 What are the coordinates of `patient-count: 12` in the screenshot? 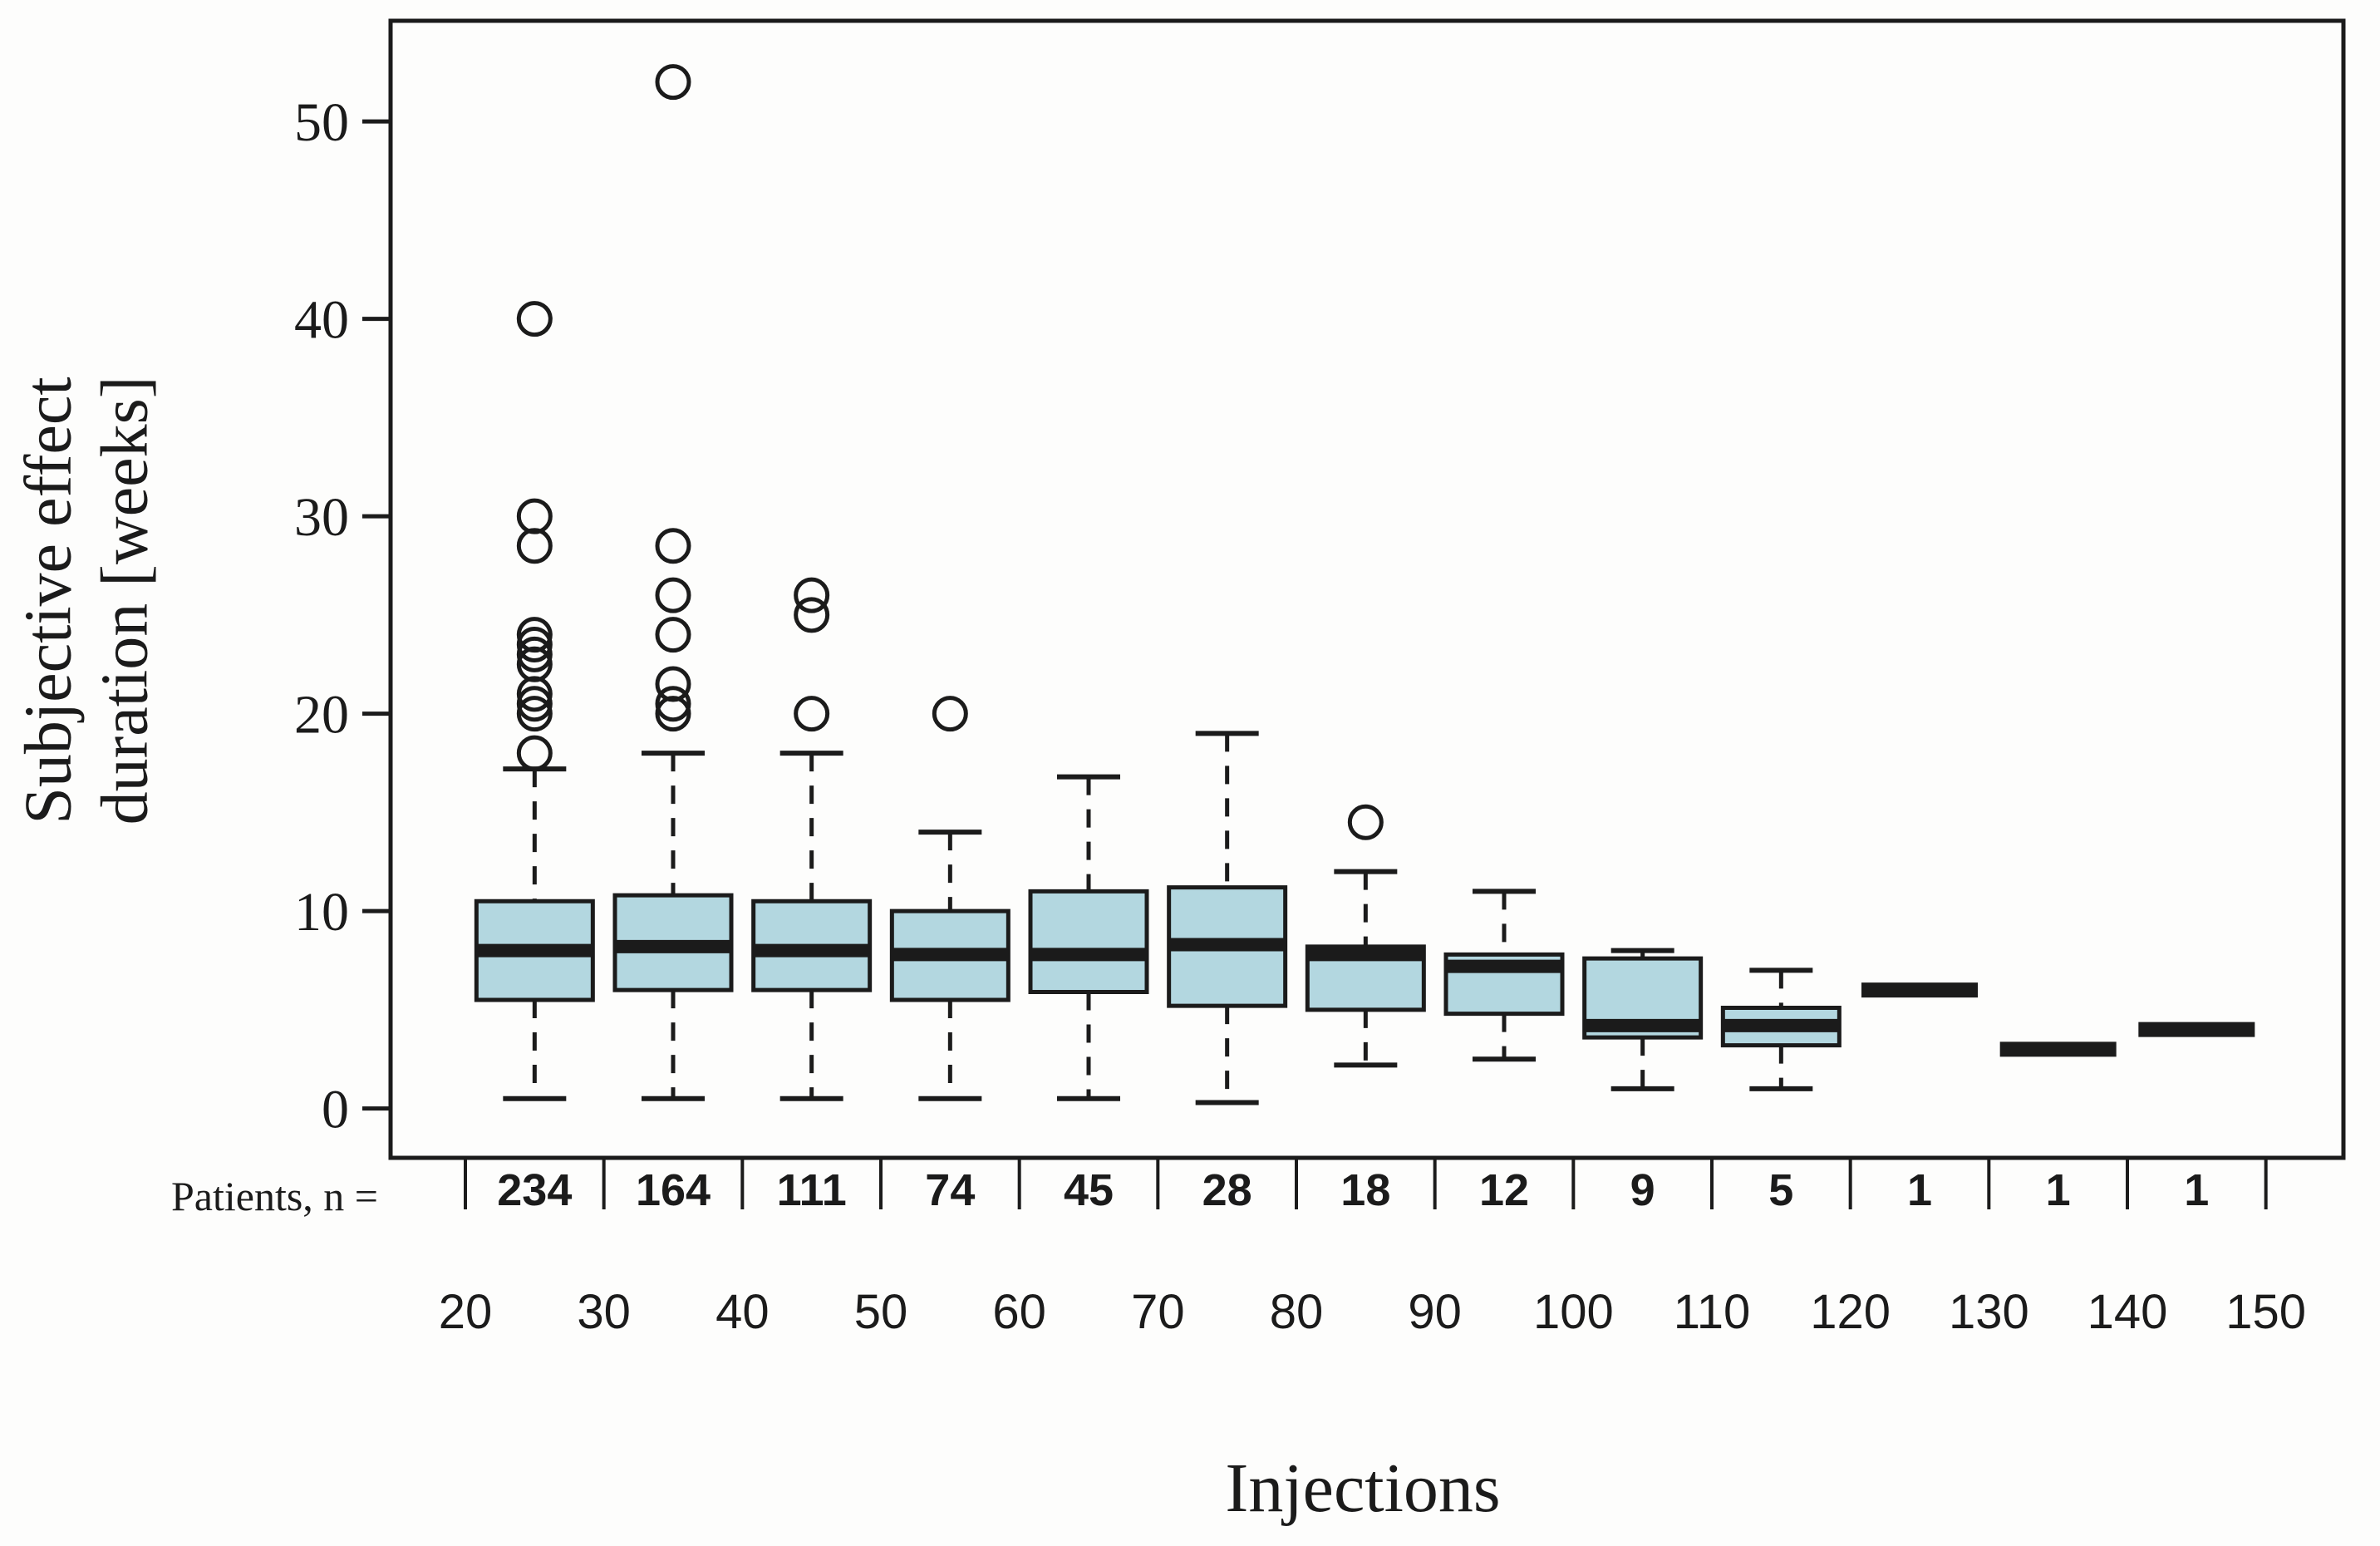 It's located at (1504, 1190).